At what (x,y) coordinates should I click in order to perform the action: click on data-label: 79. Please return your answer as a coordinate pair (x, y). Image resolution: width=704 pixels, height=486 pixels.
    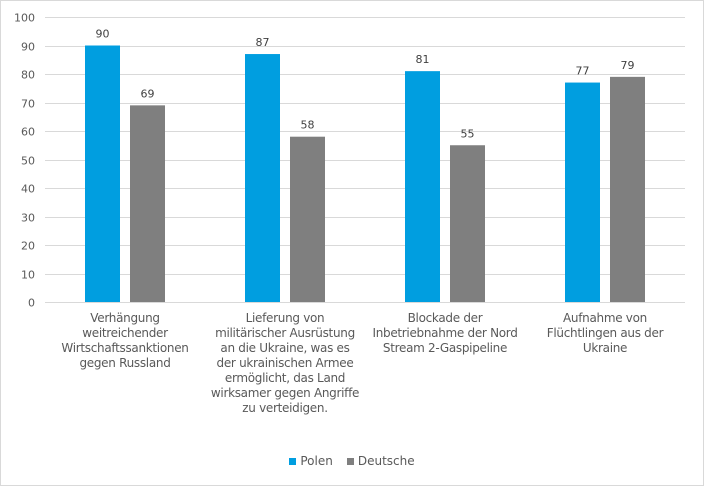
    Looking at the image, I should click on (628, 65).